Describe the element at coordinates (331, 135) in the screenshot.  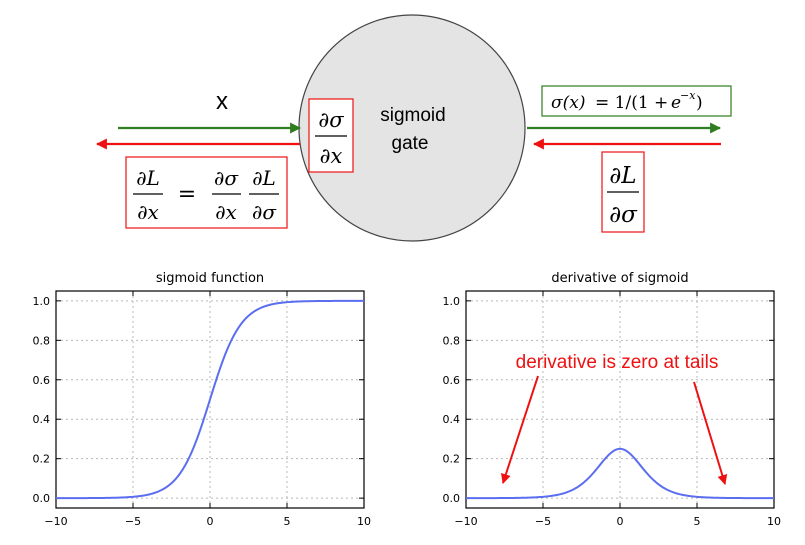
I see `local-gradient: ∂σ ∂x` at that location.